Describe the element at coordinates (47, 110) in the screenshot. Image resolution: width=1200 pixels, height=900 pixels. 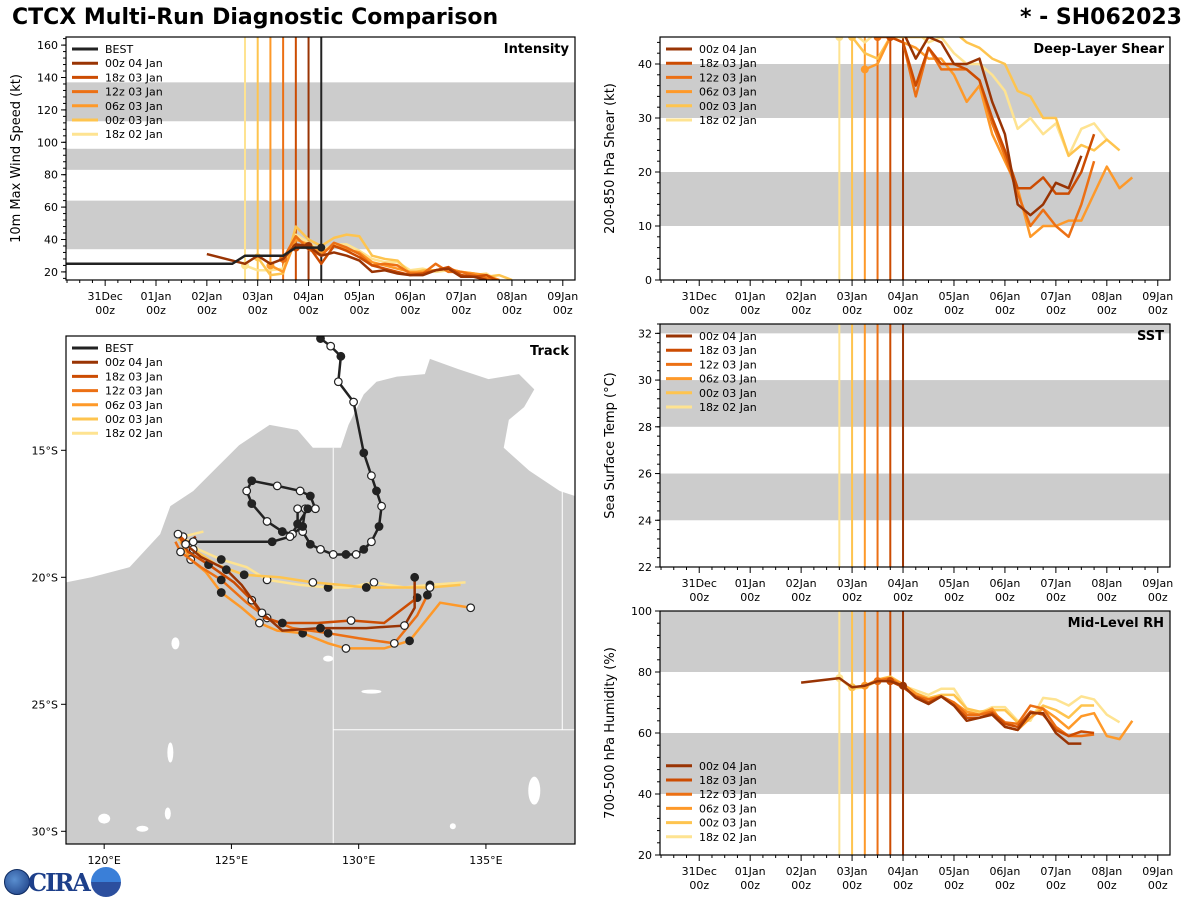
I see `y-tick-label: 120` at that location.